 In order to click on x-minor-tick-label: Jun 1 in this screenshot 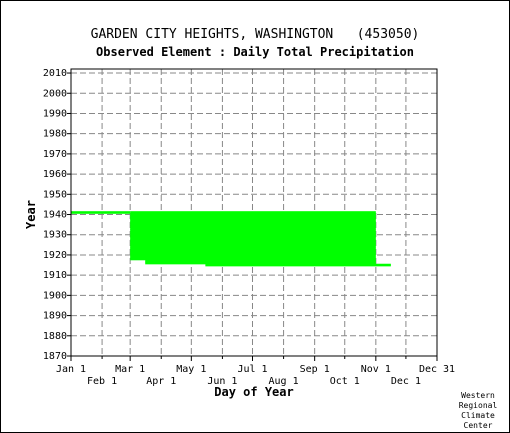, I will do `click(222, 381)`.